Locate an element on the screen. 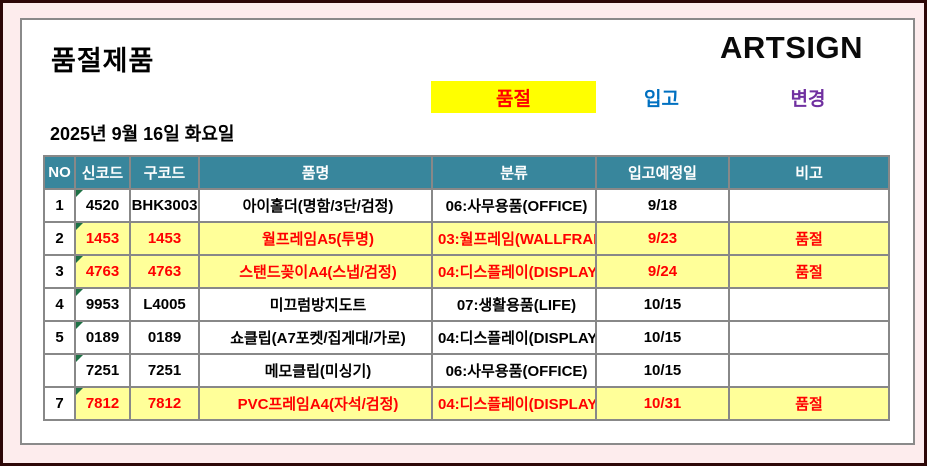  col-header-old-code: 구코드 is located at coordinates (164, 172).